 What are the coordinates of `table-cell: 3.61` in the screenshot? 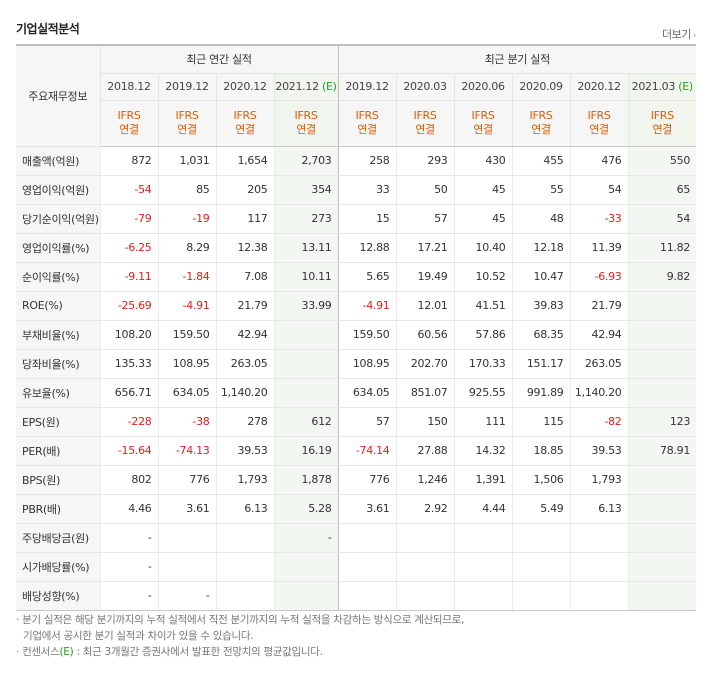 It's located at (367, 509).